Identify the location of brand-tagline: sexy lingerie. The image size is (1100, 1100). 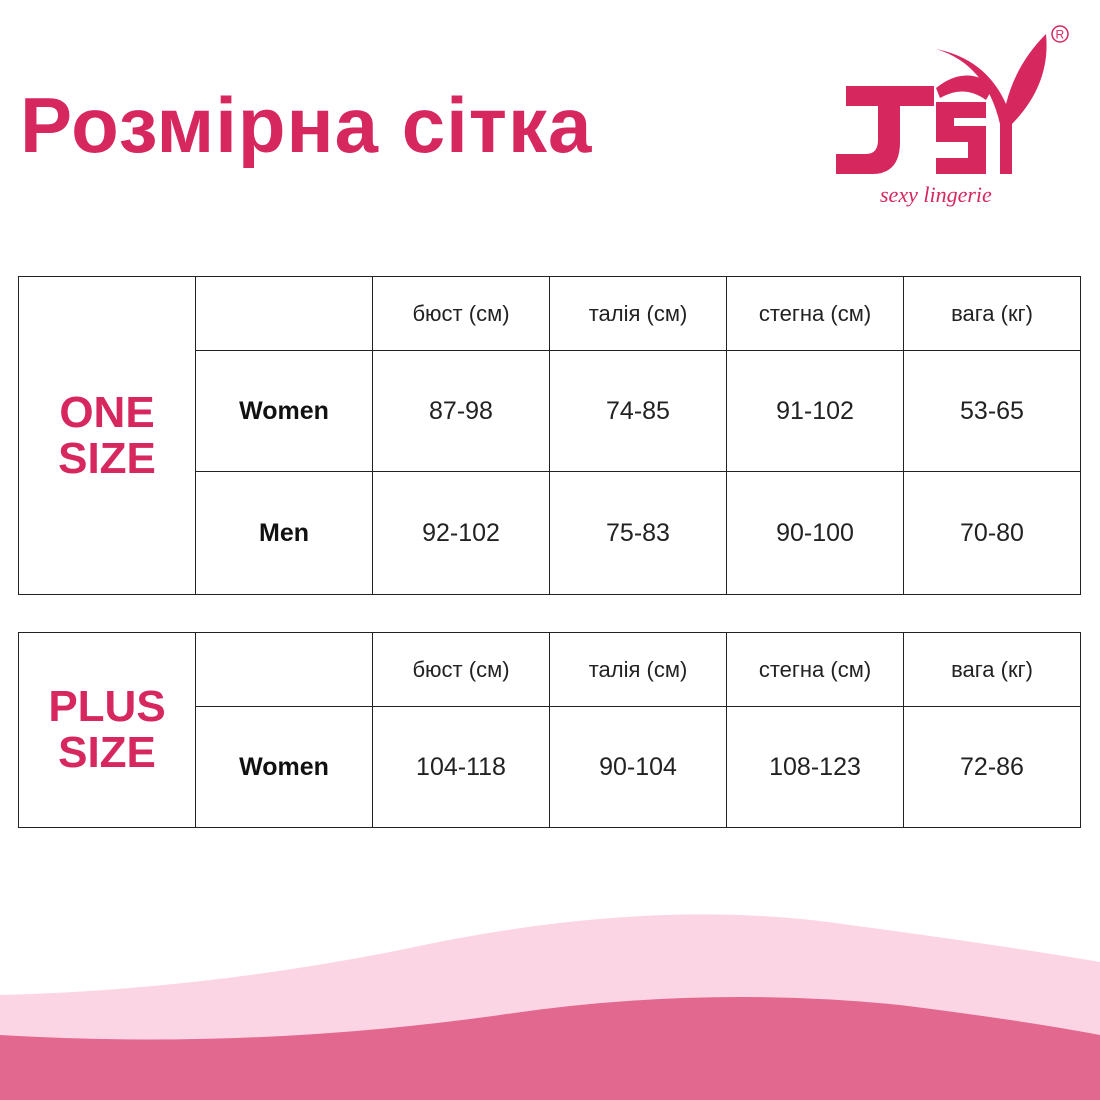
(936, 194).